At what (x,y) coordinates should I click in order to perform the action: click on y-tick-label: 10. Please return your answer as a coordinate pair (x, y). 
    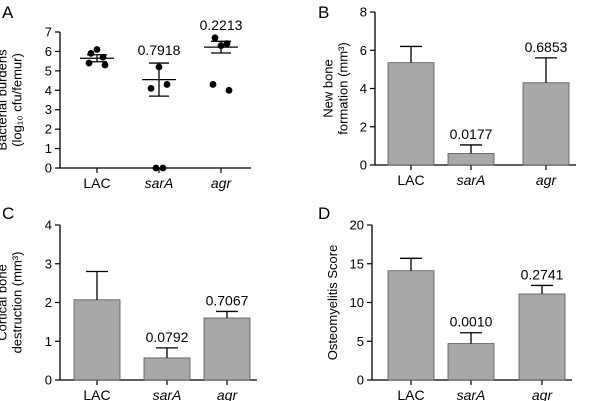
    Looking at the image, I should click on (357, 302).